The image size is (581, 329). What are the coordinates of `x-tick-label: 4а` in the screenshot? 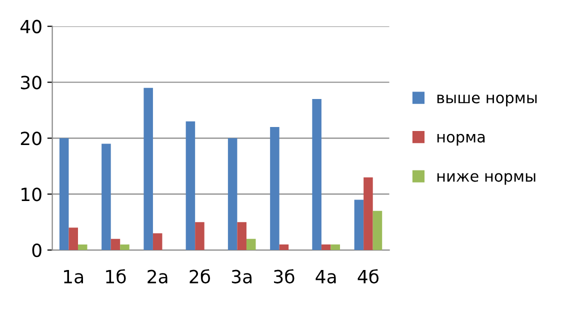 It's located at (326, 277).